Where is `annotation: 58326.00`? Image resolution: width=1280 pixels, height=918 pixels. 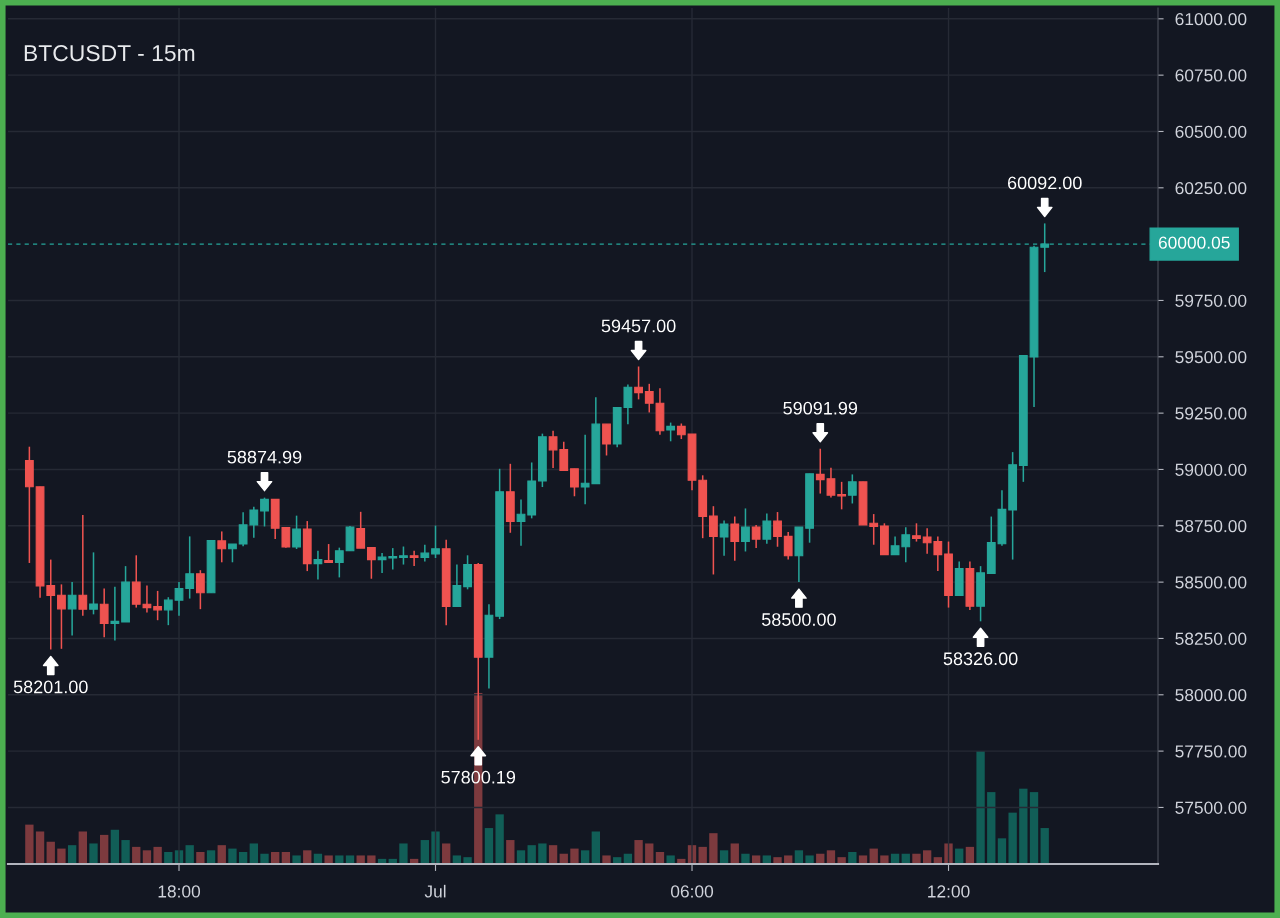 annotation: 58326.00 is located at coordinates (980, 659).